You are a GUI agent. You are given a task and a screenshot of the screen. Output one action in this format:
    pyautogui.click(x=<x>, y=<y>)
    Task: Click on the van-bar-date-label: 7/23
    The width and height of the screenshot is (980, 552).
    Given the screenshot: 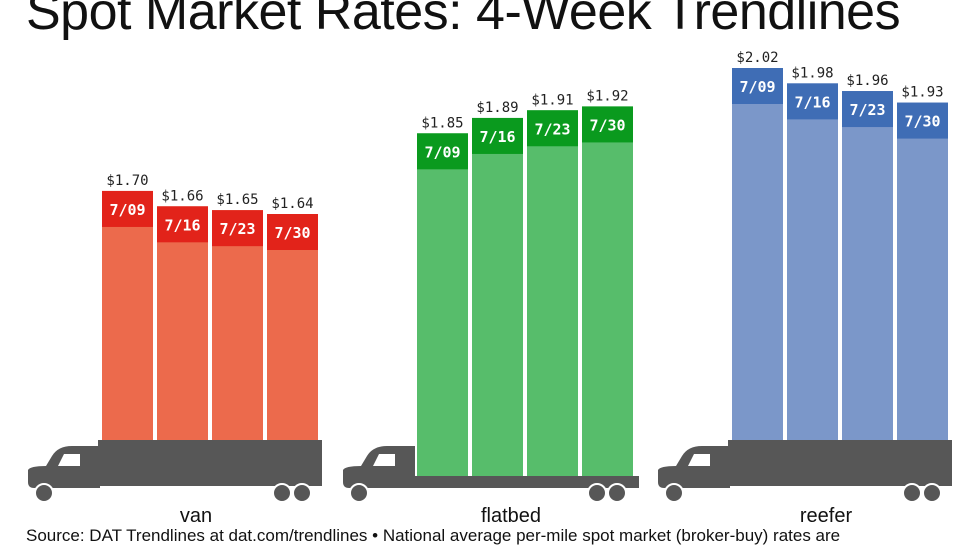 What is the action you would take?
    pyautogui.click(x=237, y=229)
    